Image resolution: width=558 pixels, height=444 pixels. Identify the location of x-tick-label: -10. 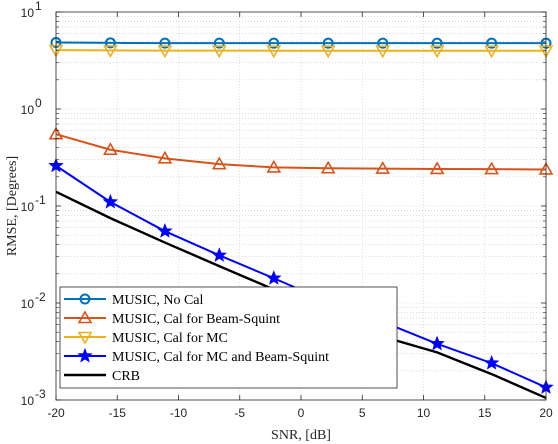
(179, 413).